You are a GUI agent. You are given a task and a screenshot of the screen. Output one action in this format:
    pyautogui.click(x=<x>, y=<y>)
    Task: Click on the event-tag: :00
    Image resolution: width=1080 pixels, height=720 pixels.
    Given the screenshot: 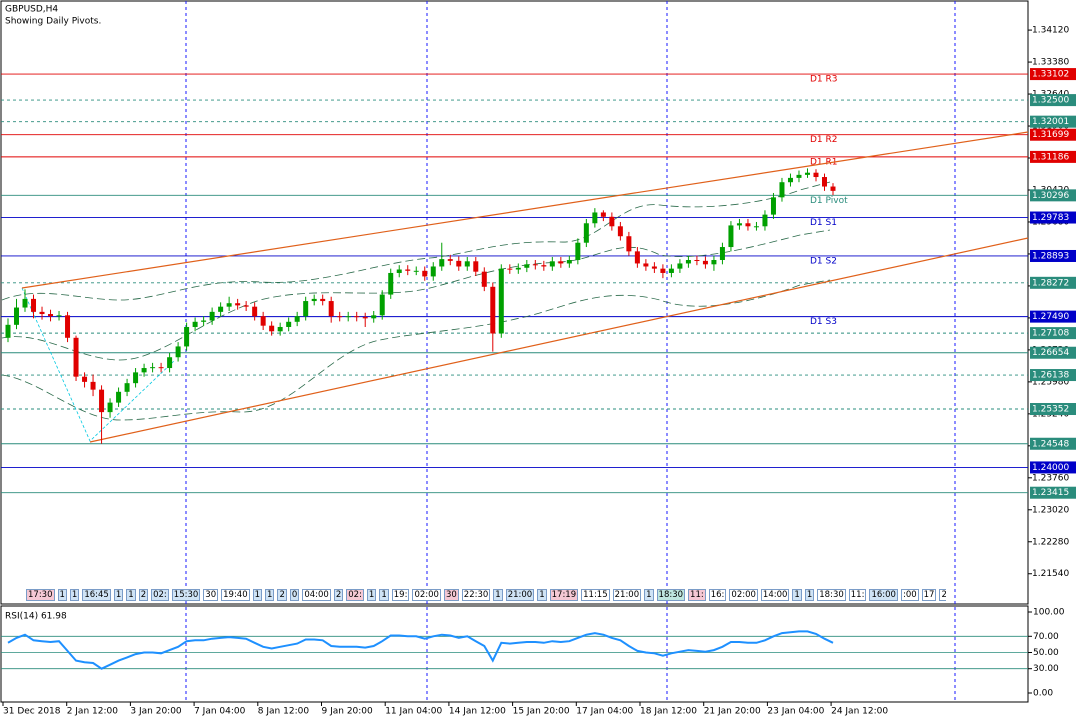 What is the action you would take?
    pyautogui.click(x=909, y=595)
    